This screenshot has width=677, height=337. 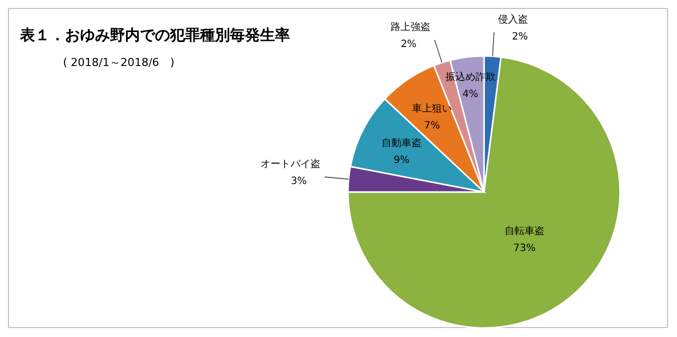 I want to click on slice-label: 路上強盗, so click(x=410, y=26).